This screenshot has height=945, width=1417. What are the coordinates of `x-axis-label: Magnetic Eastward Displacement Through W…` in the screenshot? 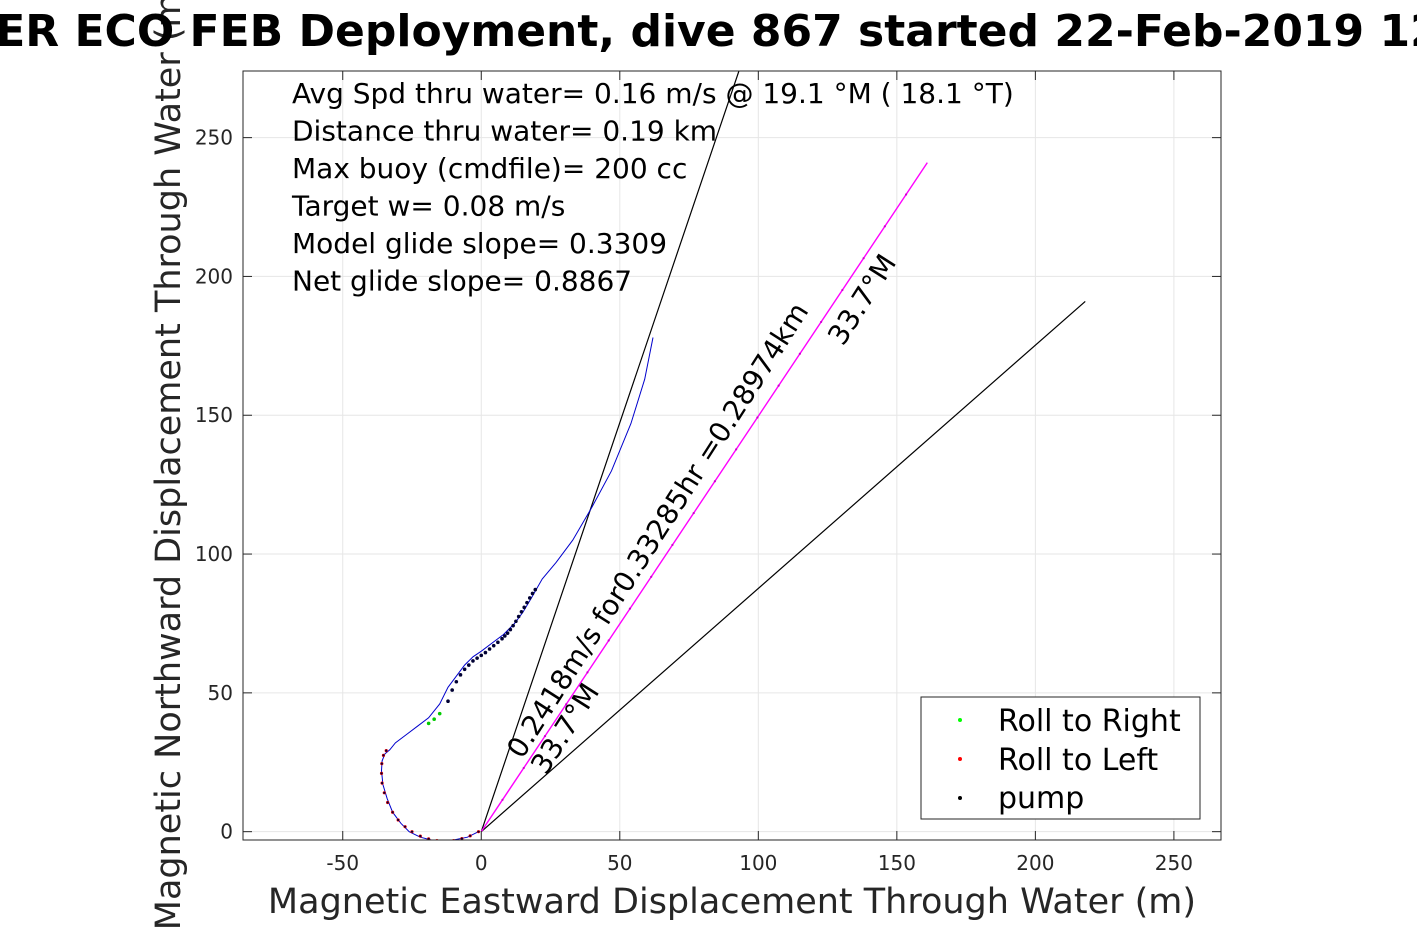 It's located at (732, 902).